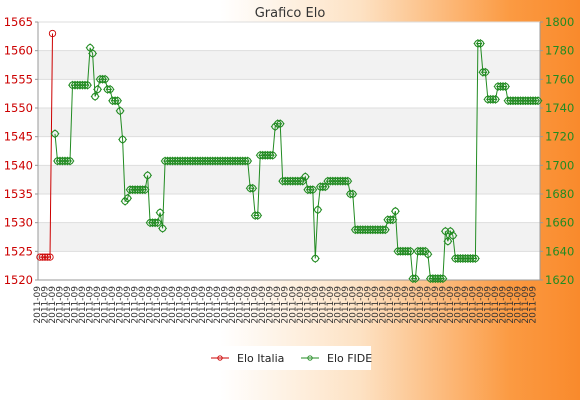 This screenshot has width=580, height=400. Describe the element at coordinates (260, 358) in the screenshot. I see `legend-label: Elo Italia` at that location.